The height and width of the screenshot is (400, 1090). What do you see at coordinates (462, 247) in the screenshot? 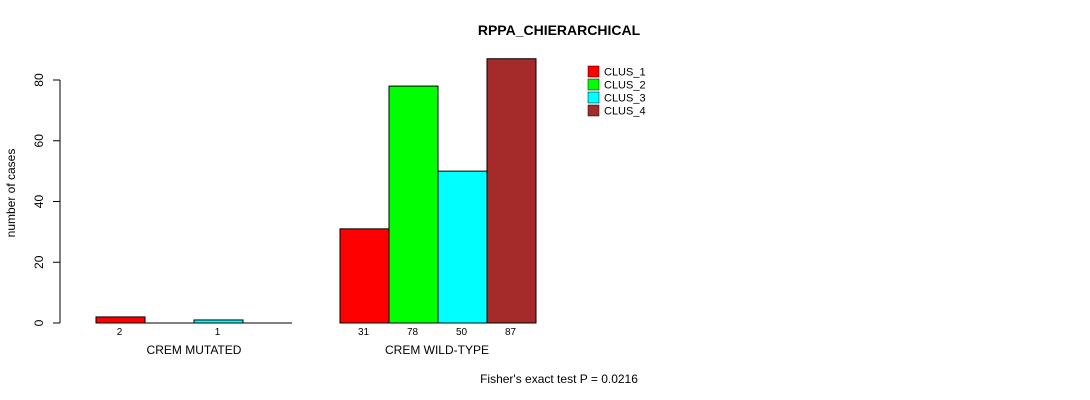
I see `bar-clus-3-wild-type` at bounding box center [462, 247].